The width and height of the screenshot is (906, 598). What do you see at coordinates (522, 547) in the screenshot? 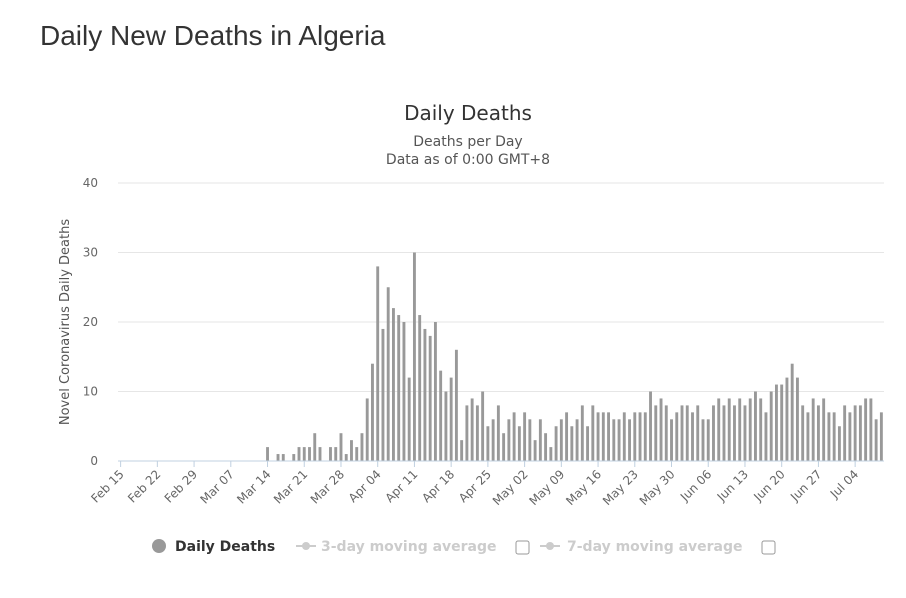
I see `checkbox-3-day-average` at bounding box center [522, 547].